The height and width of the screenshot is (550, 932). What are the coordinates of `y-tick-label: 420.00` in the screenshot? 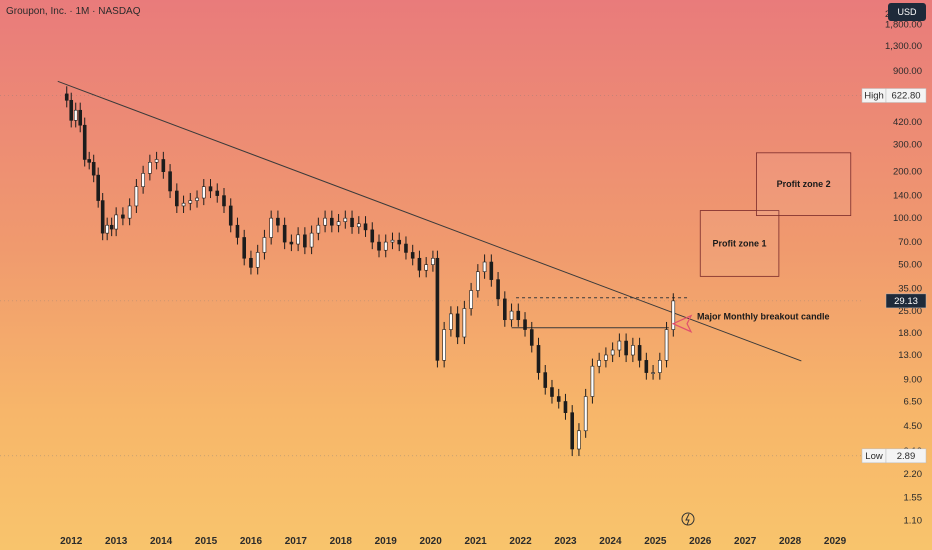 It's located at (907, 122).